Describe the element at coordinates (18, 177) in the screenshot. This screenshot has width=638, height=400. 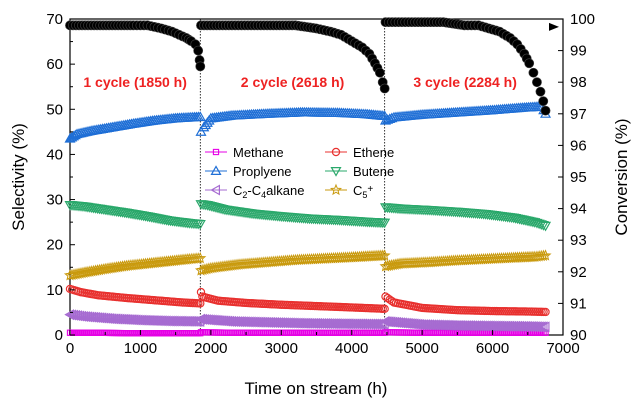
I see `y-axis-label-left: Selectivity (%)` at that location.